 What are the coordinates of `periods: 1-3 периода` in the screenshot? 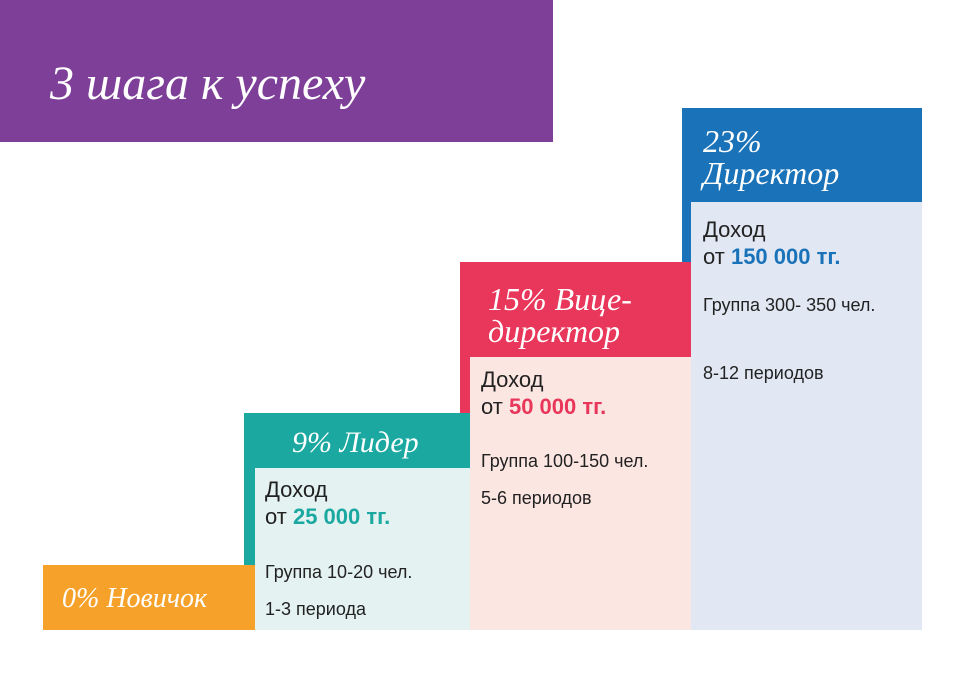 It's located at (315, 609).